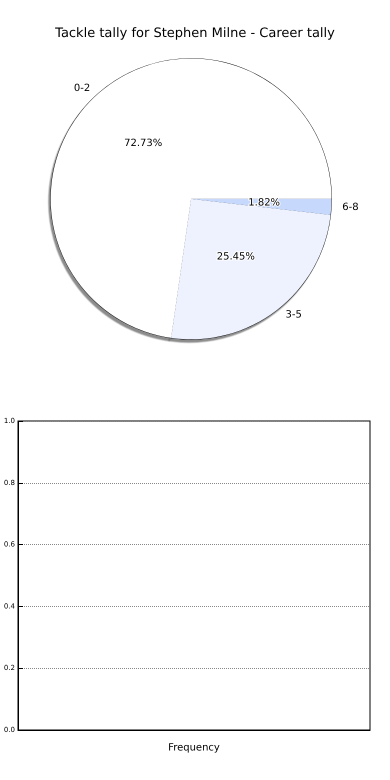 This screenshot has width=390, height=780. Describe the element at coordinates (235, 256) in the screenshot. I see `data-label: 25.45%` at that location.